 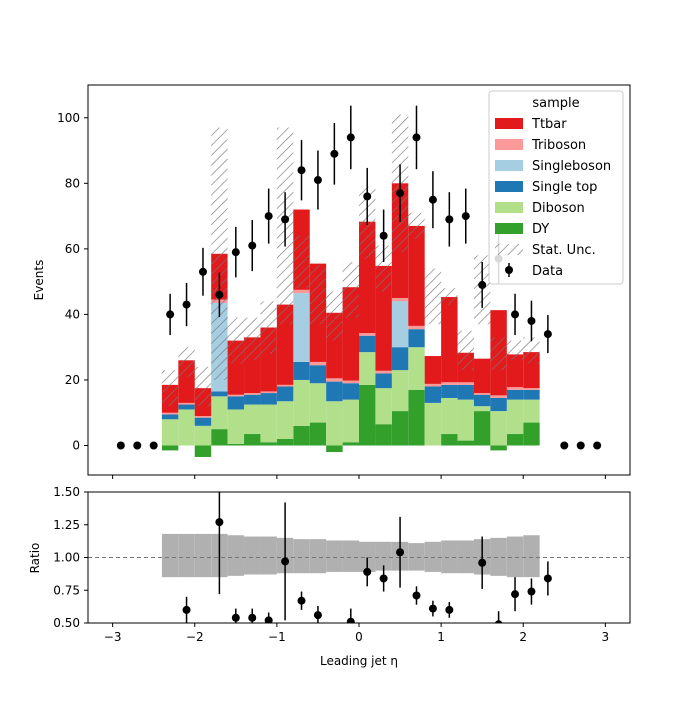 I want to click on ratio-plot-area, so click(x=359, y=557).